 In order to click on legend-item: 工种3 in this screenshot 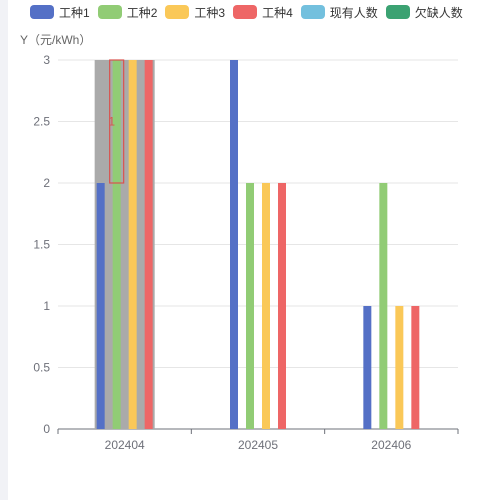, I will do `click(195, 12)`.